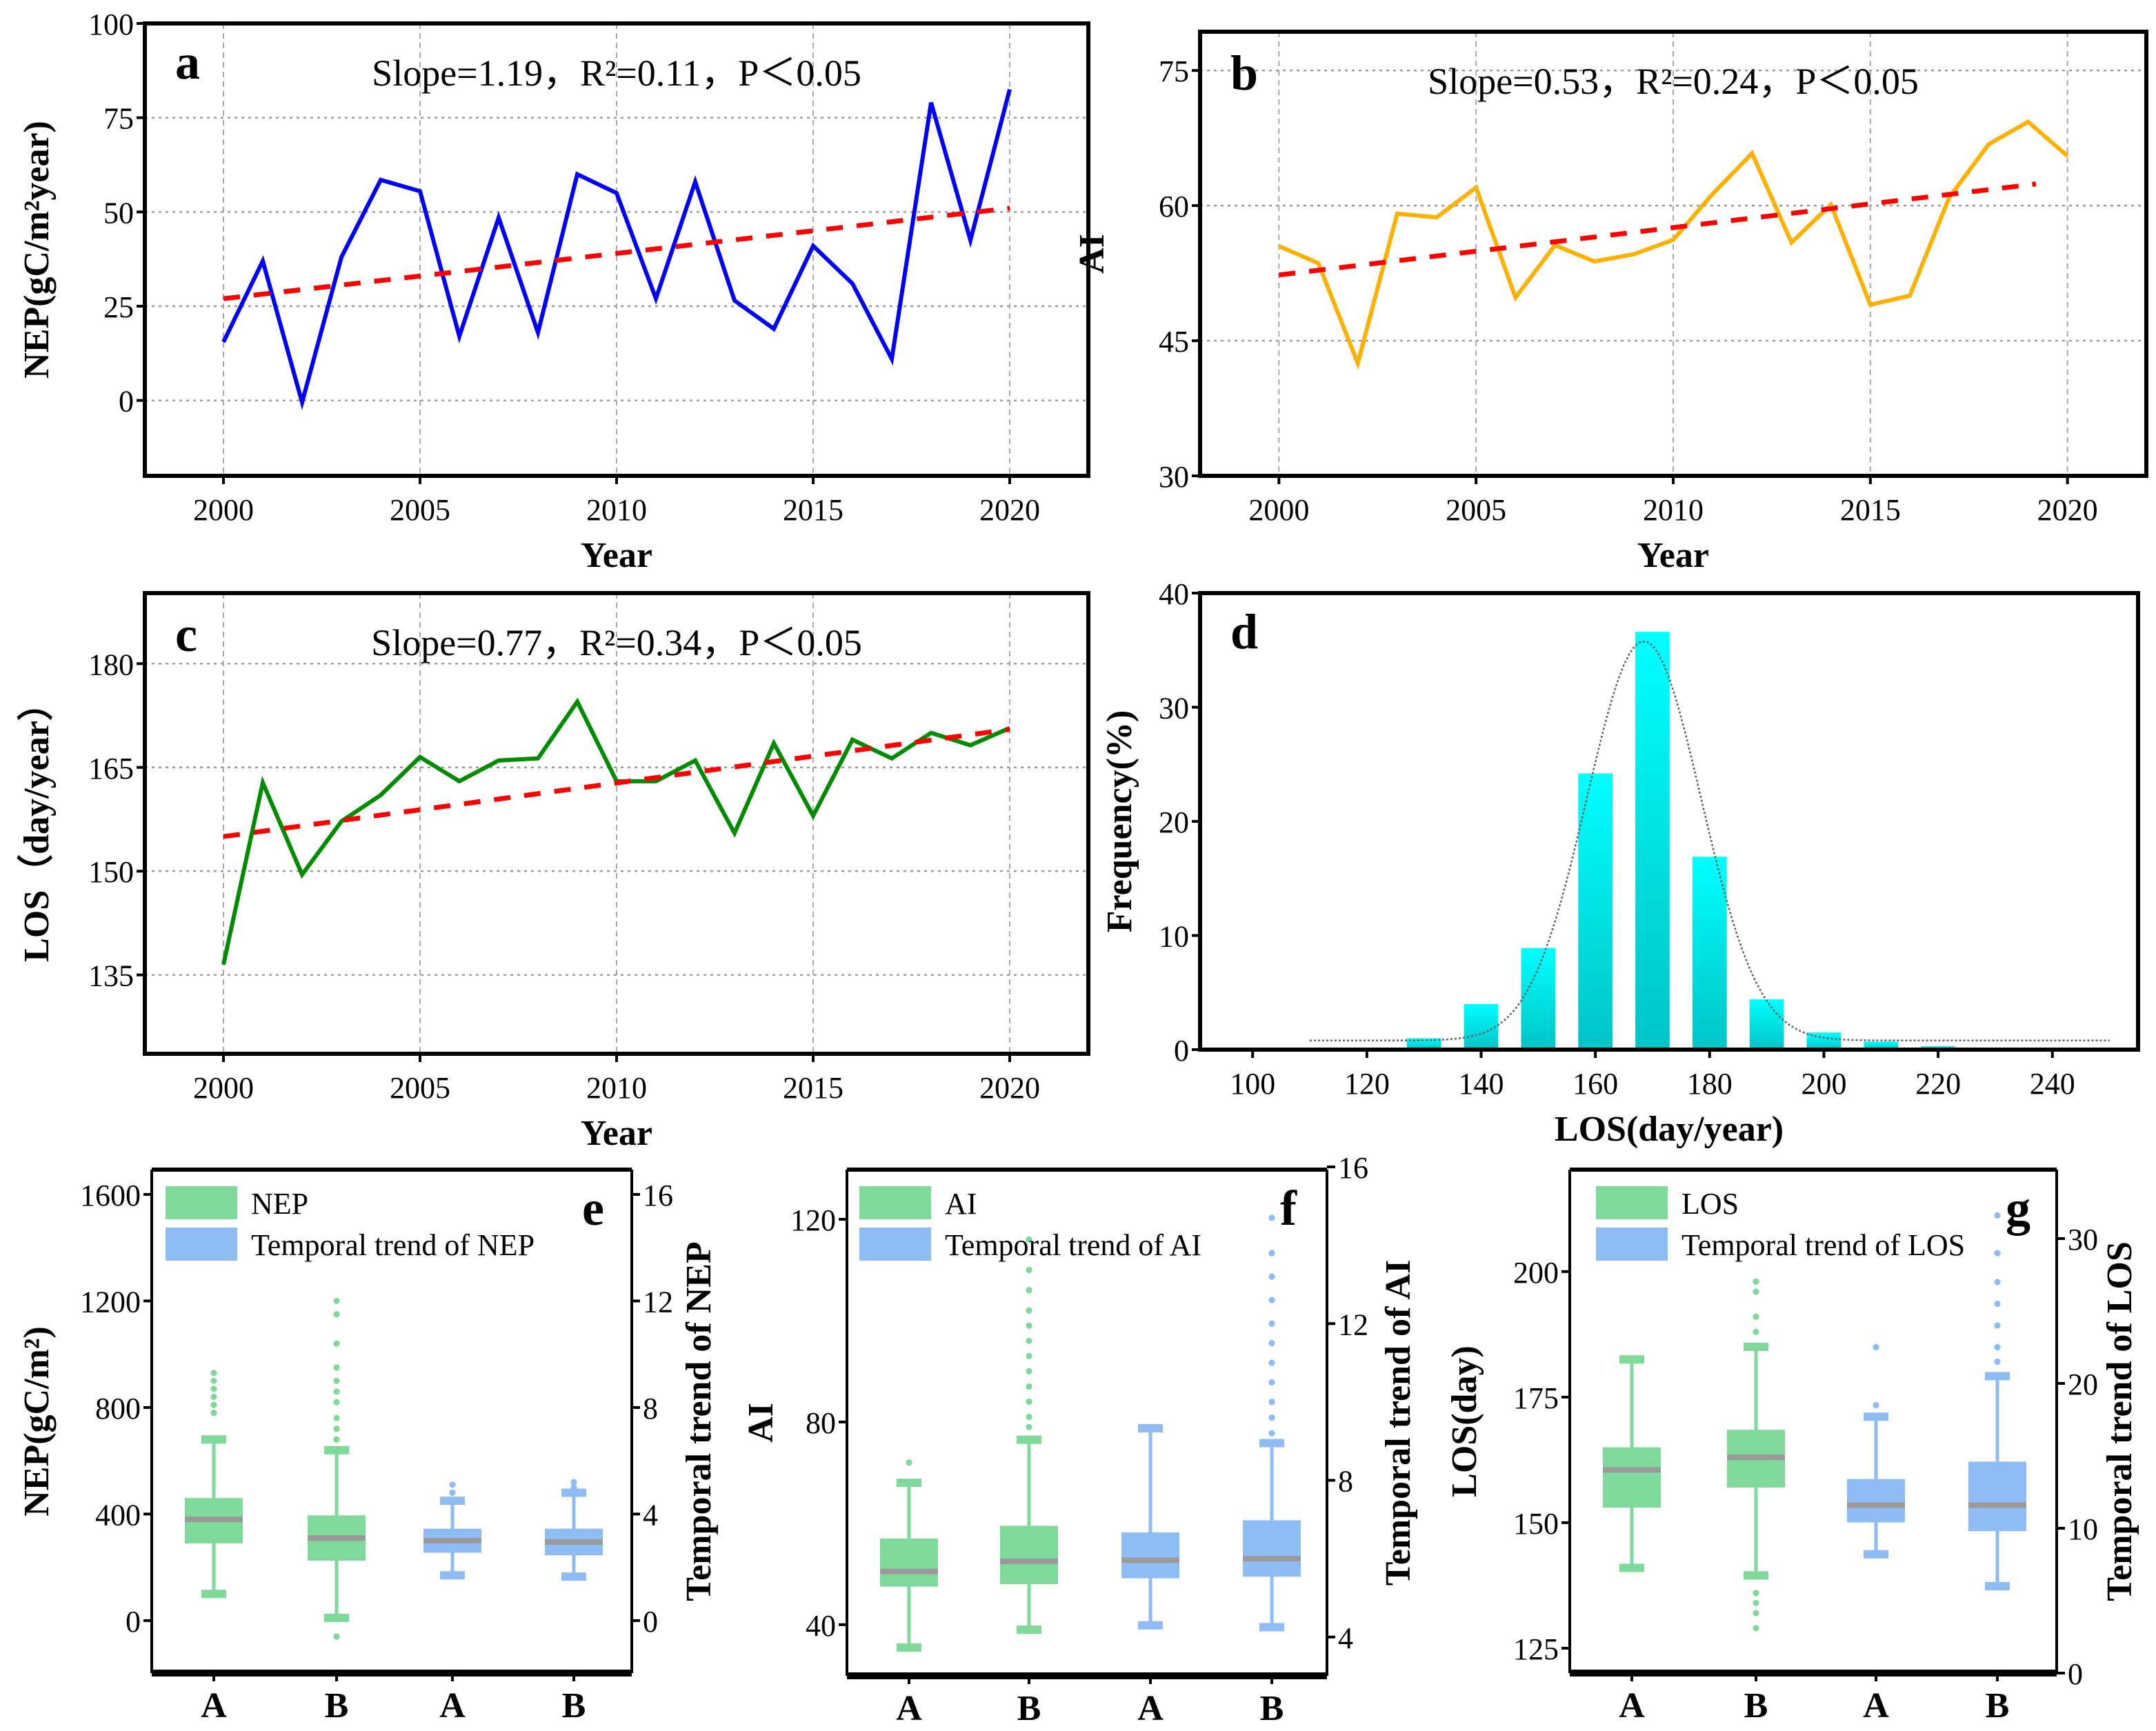 The height and width of the screenshot is (1731, 2156). I want to click on legend-label: Temporal trend of LOS, so click(1823, 1245).